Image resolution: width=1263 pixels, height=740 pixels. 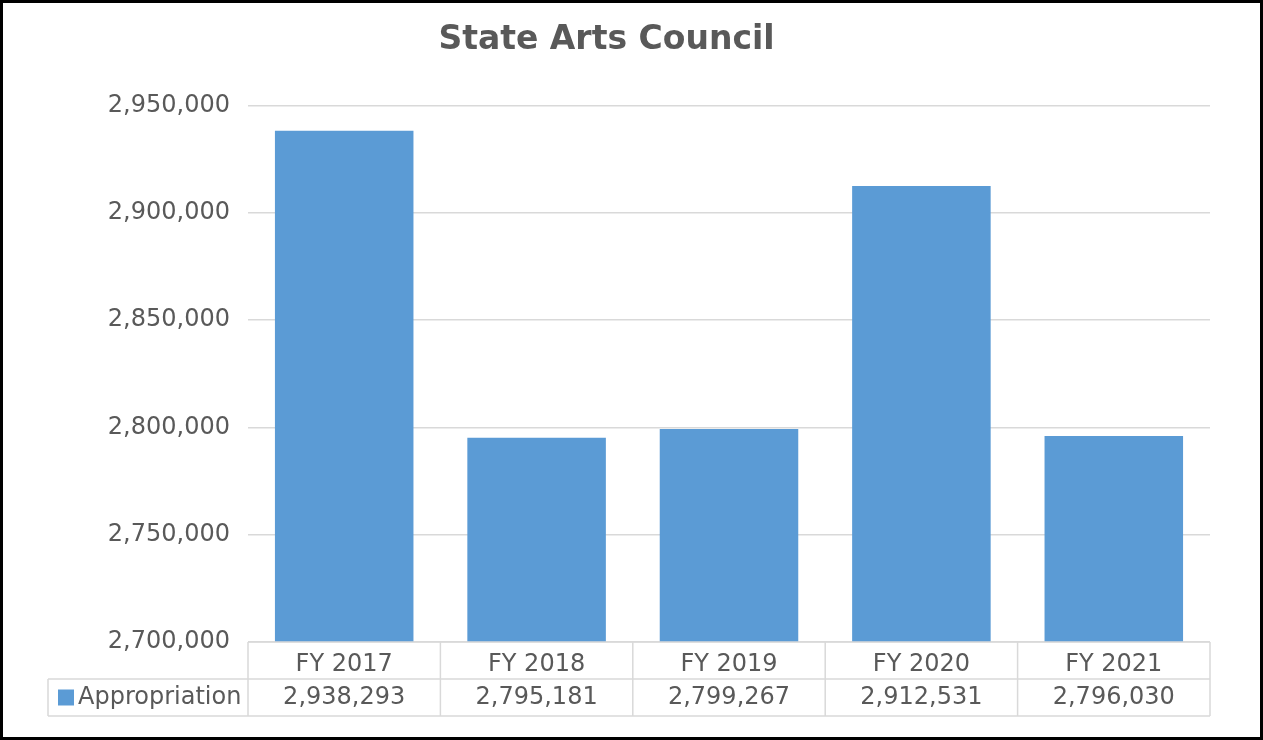 I want to click on data-label: 2,912,531, so click(x=921, y=695).